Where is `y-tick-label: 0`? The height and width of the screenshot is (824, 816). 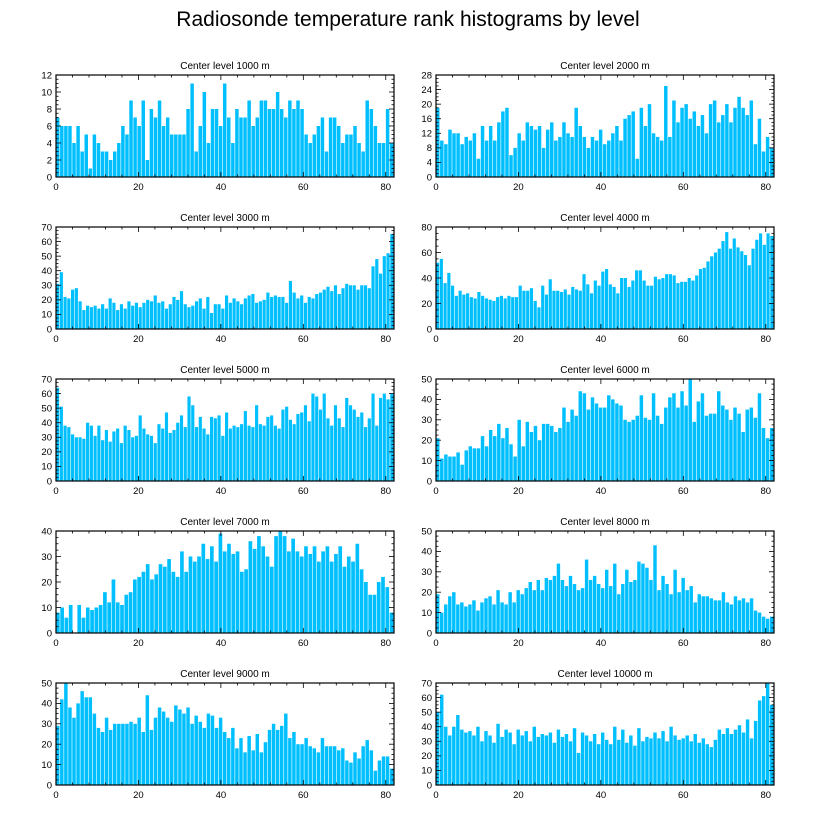 y-tick-label: 0 is located at coordinates (49, 329).